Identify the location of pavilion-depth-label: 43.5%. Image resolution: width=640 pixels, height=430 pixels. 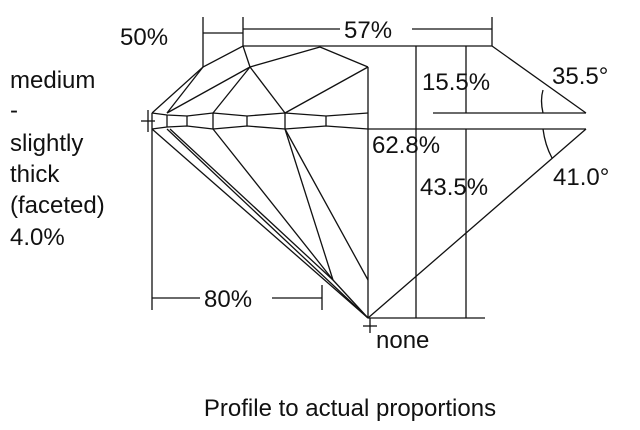
(454, 187).